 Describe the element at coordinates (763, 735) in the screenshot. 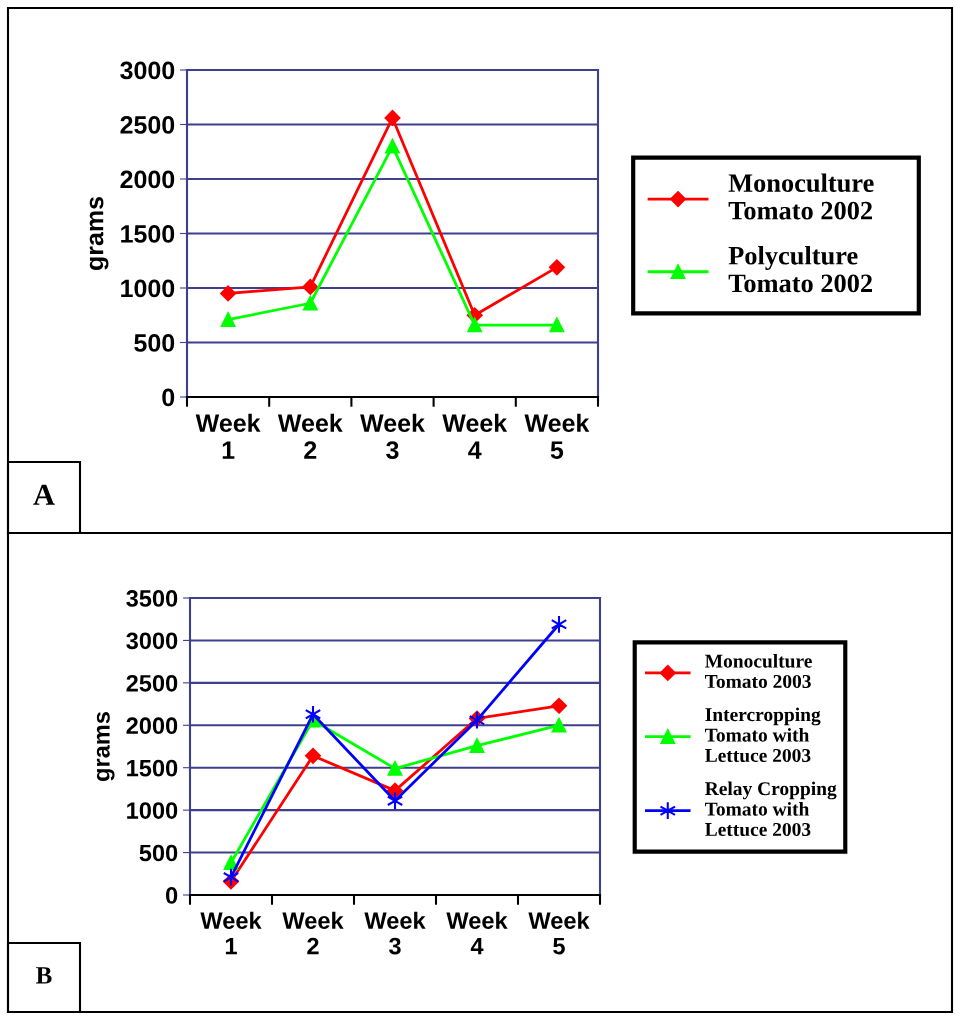

I see `legend-label: Intercropping Tomato with Lettuce 2003` at that location.